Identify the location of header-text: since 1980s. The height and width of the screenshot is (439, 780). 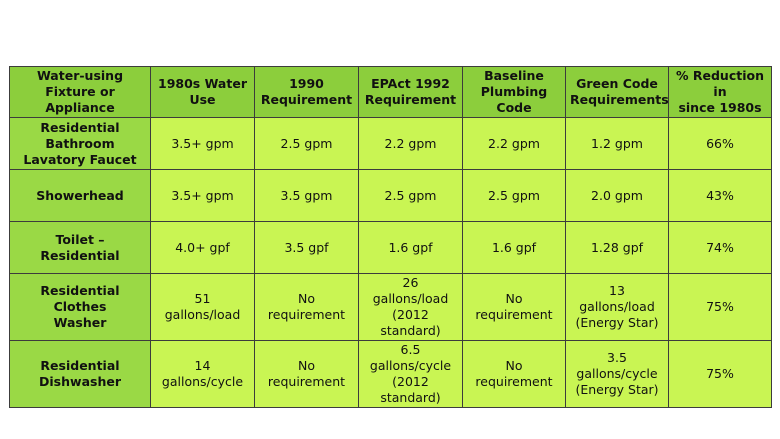
(720, 107).